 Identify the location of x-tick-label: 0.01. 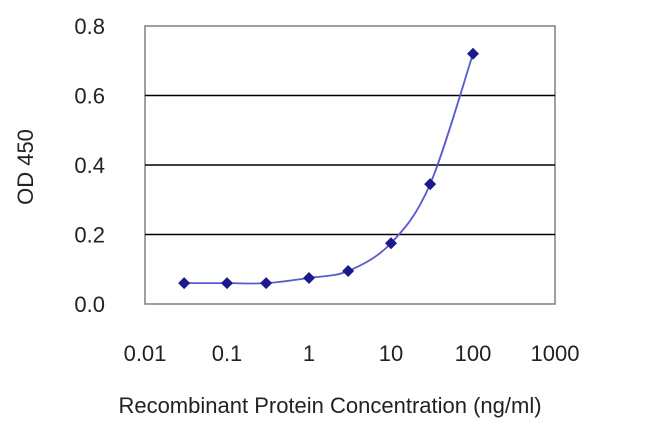
(145, 353).